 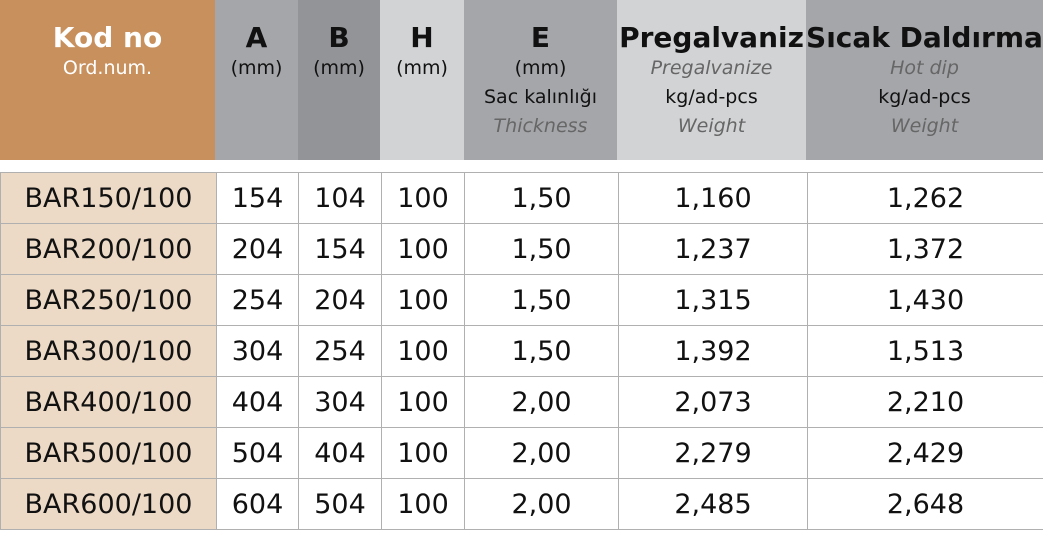 I want to click on cell-pregalvaniz-weight: 2,279, so click(x=713, y=453).